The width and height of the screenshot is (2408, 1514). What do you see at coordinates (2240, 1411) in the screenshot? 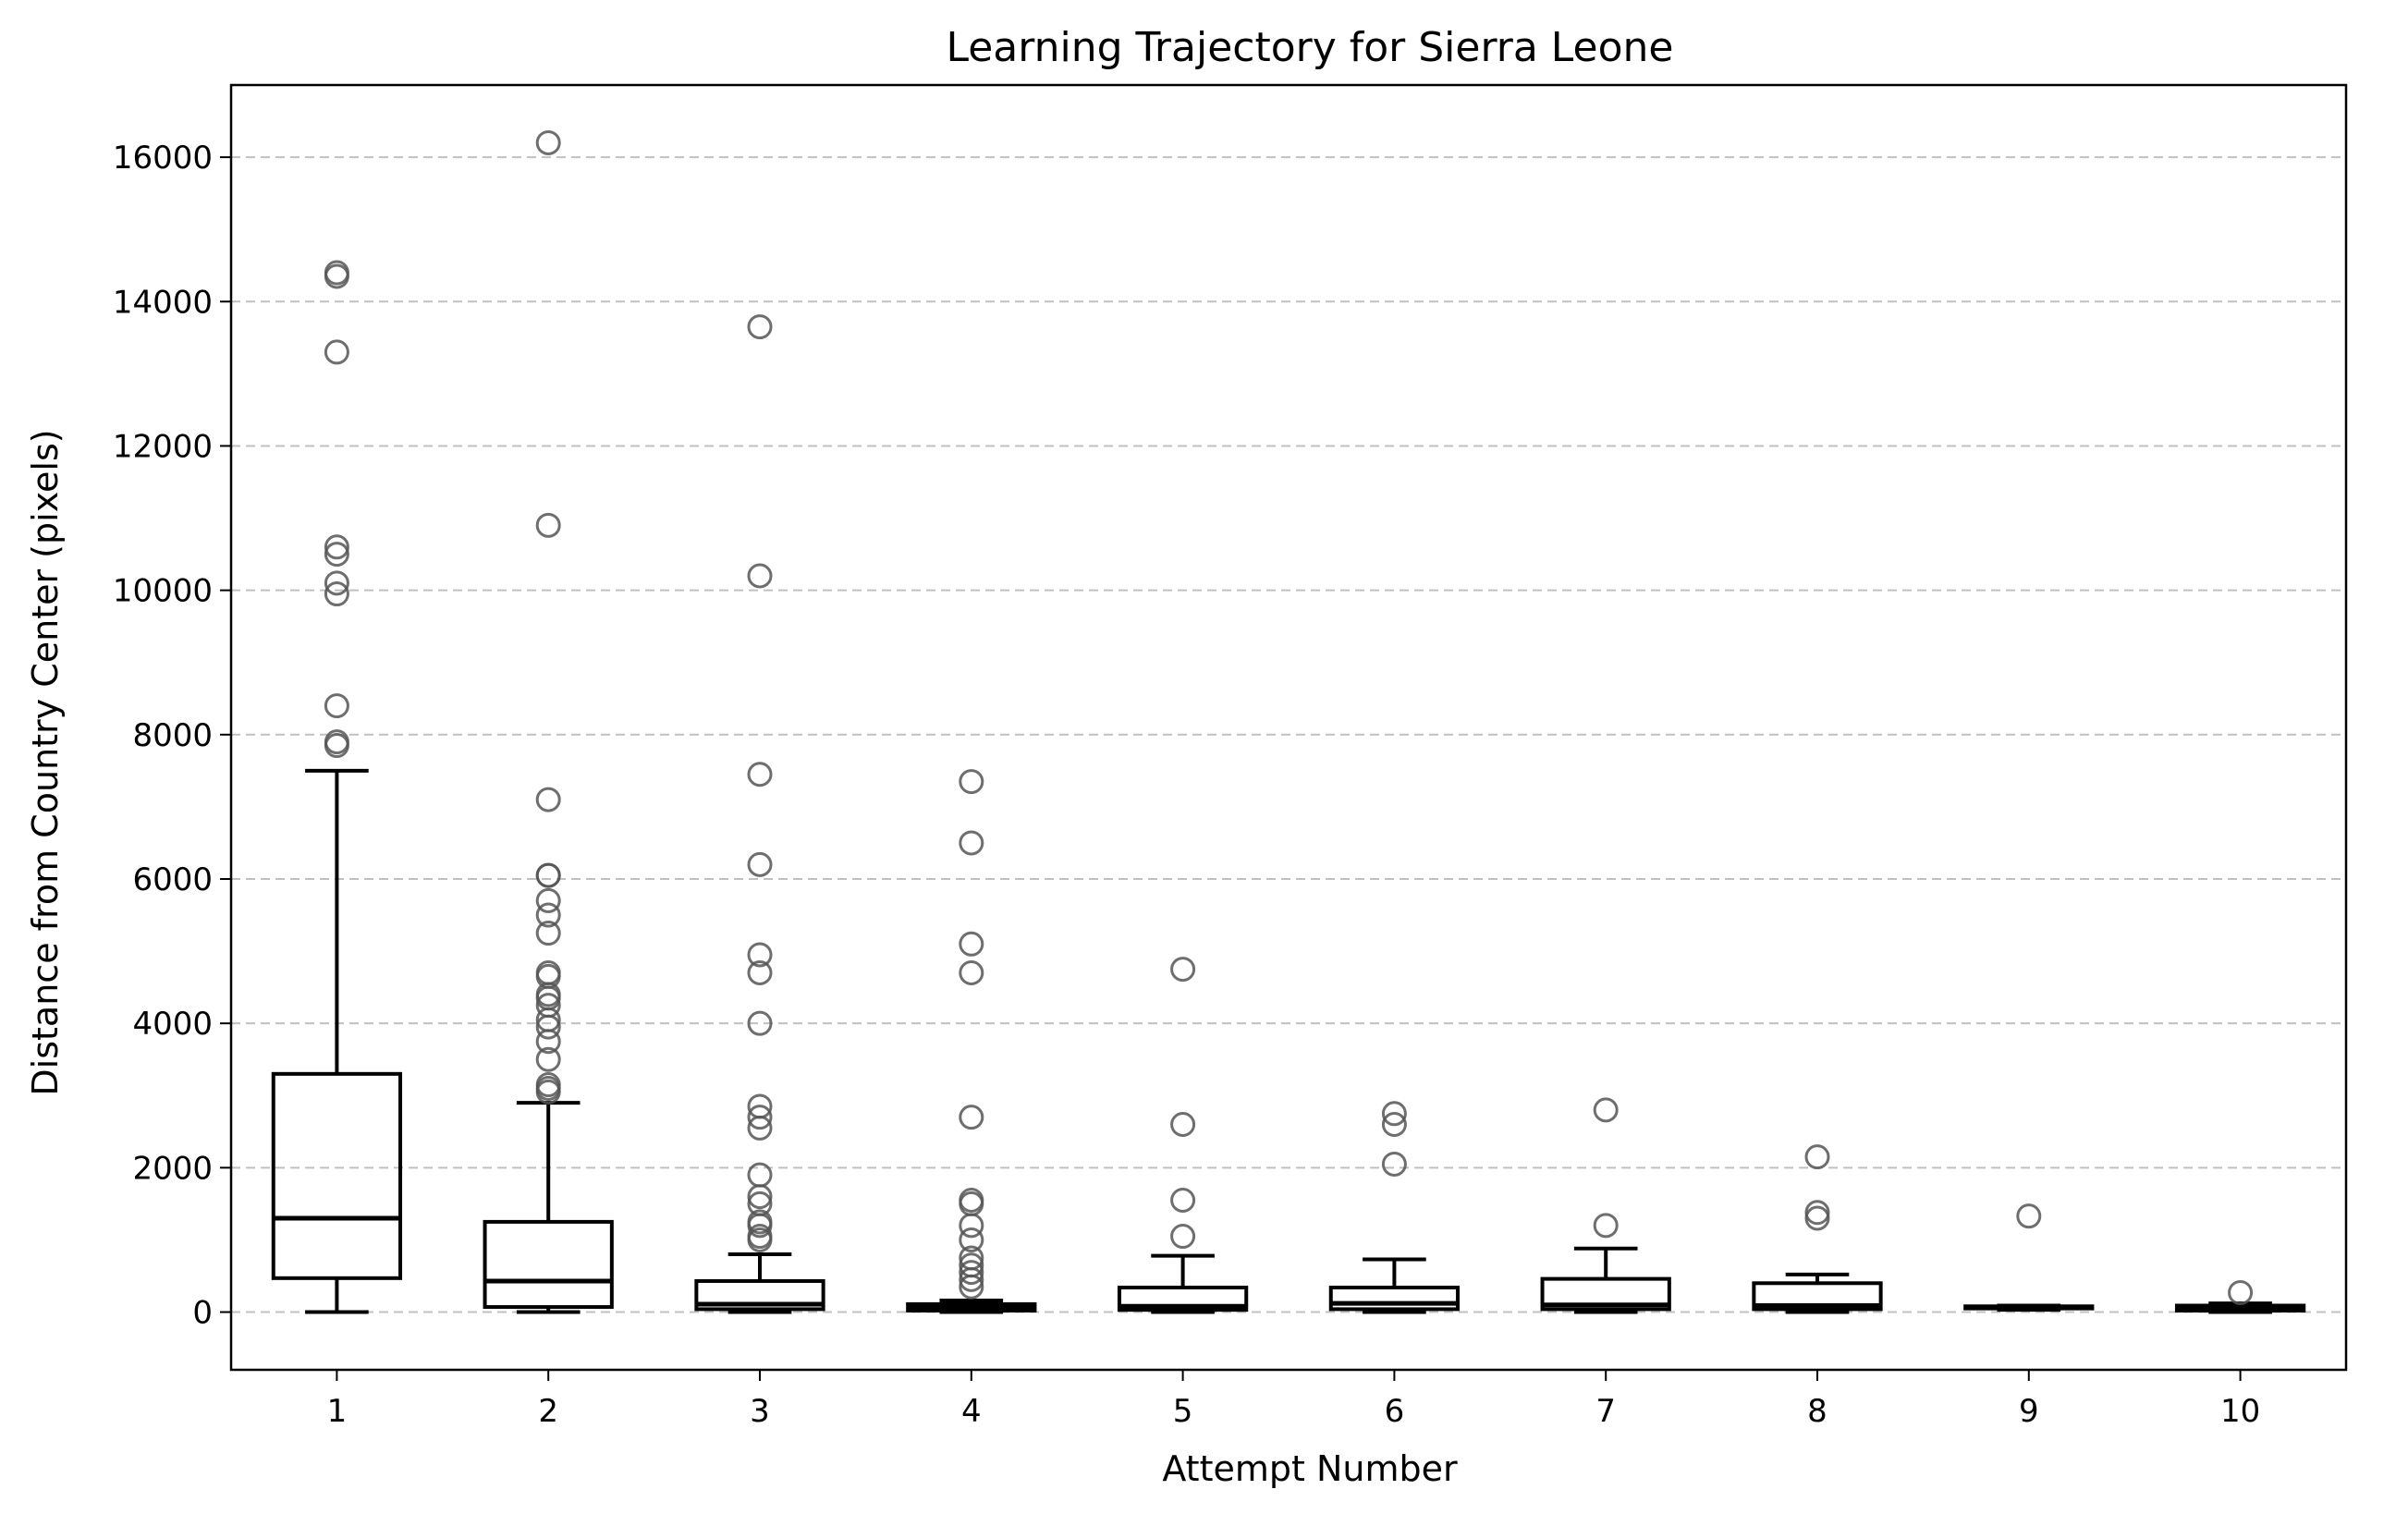
I see `x-tick-label: 10` at bounding box center [2240, 1411].